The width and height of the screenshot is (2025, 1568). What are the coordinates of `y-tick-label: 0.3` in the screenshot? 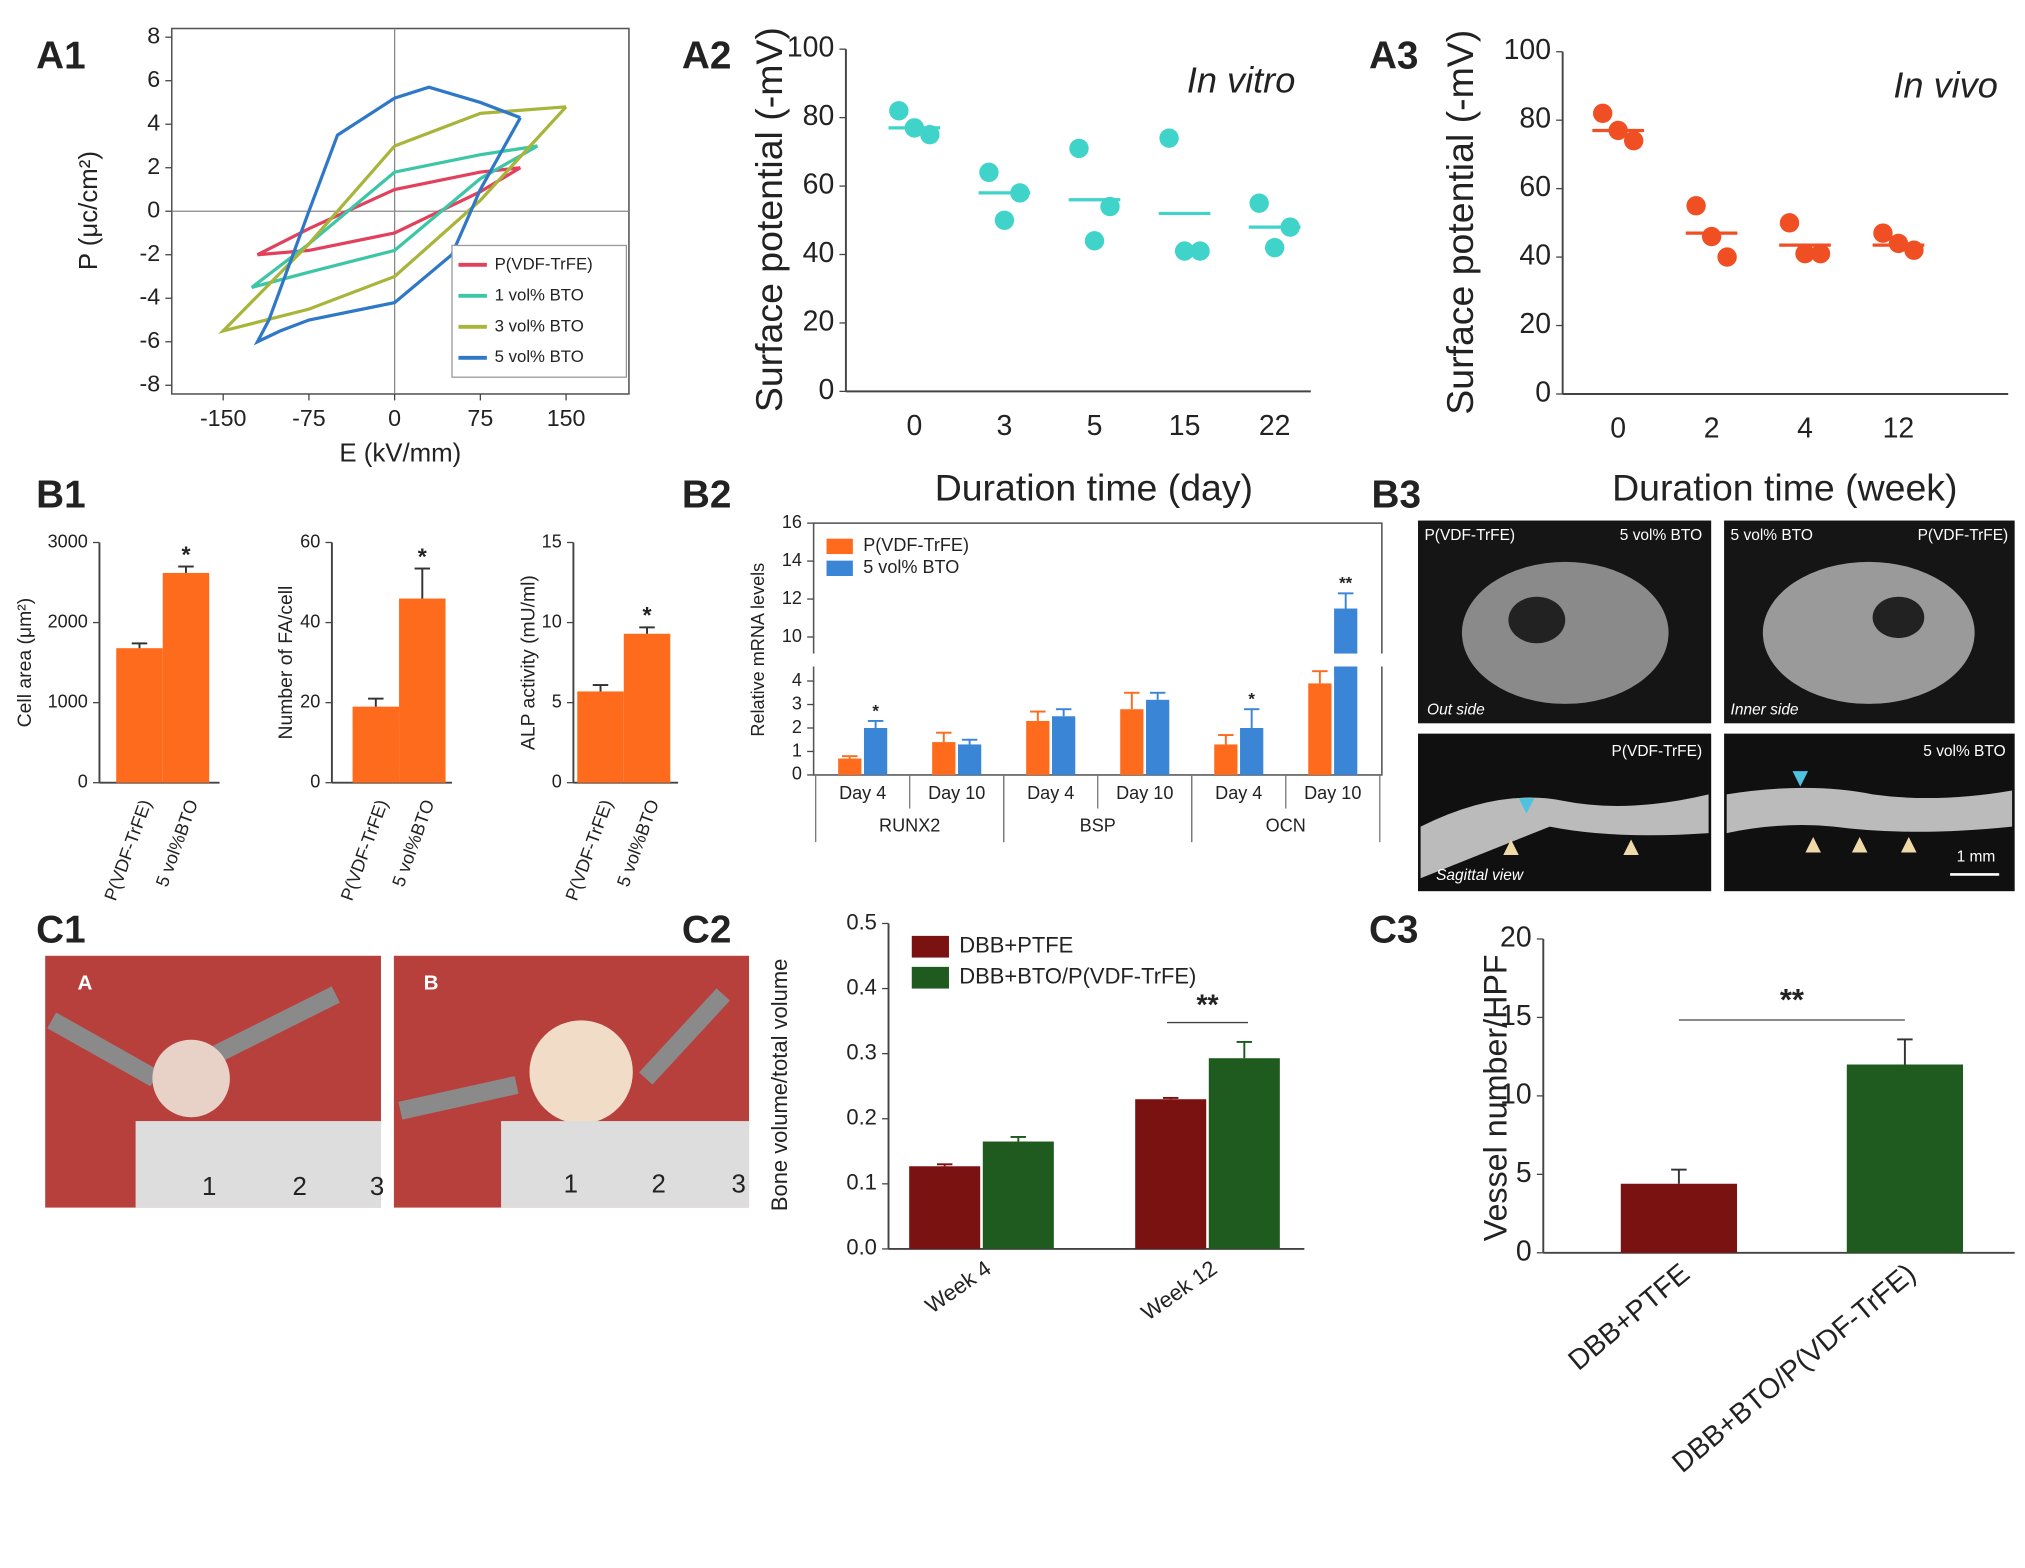 It's located at (861, 1051).